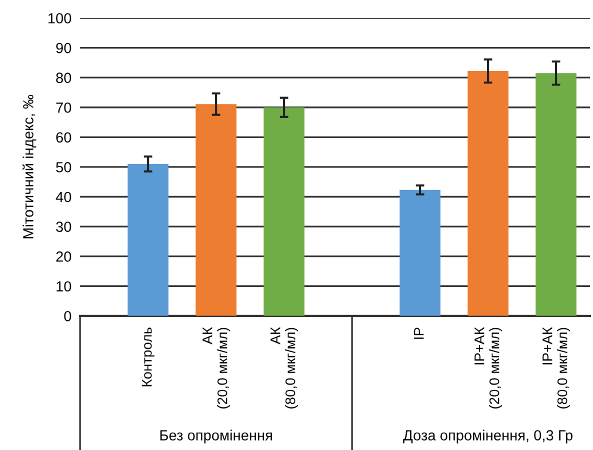  What do you see at coordinates (148, 357) in the screenshot?
I see `x-tick-label: Контроль` at bounding box center [148, 357].